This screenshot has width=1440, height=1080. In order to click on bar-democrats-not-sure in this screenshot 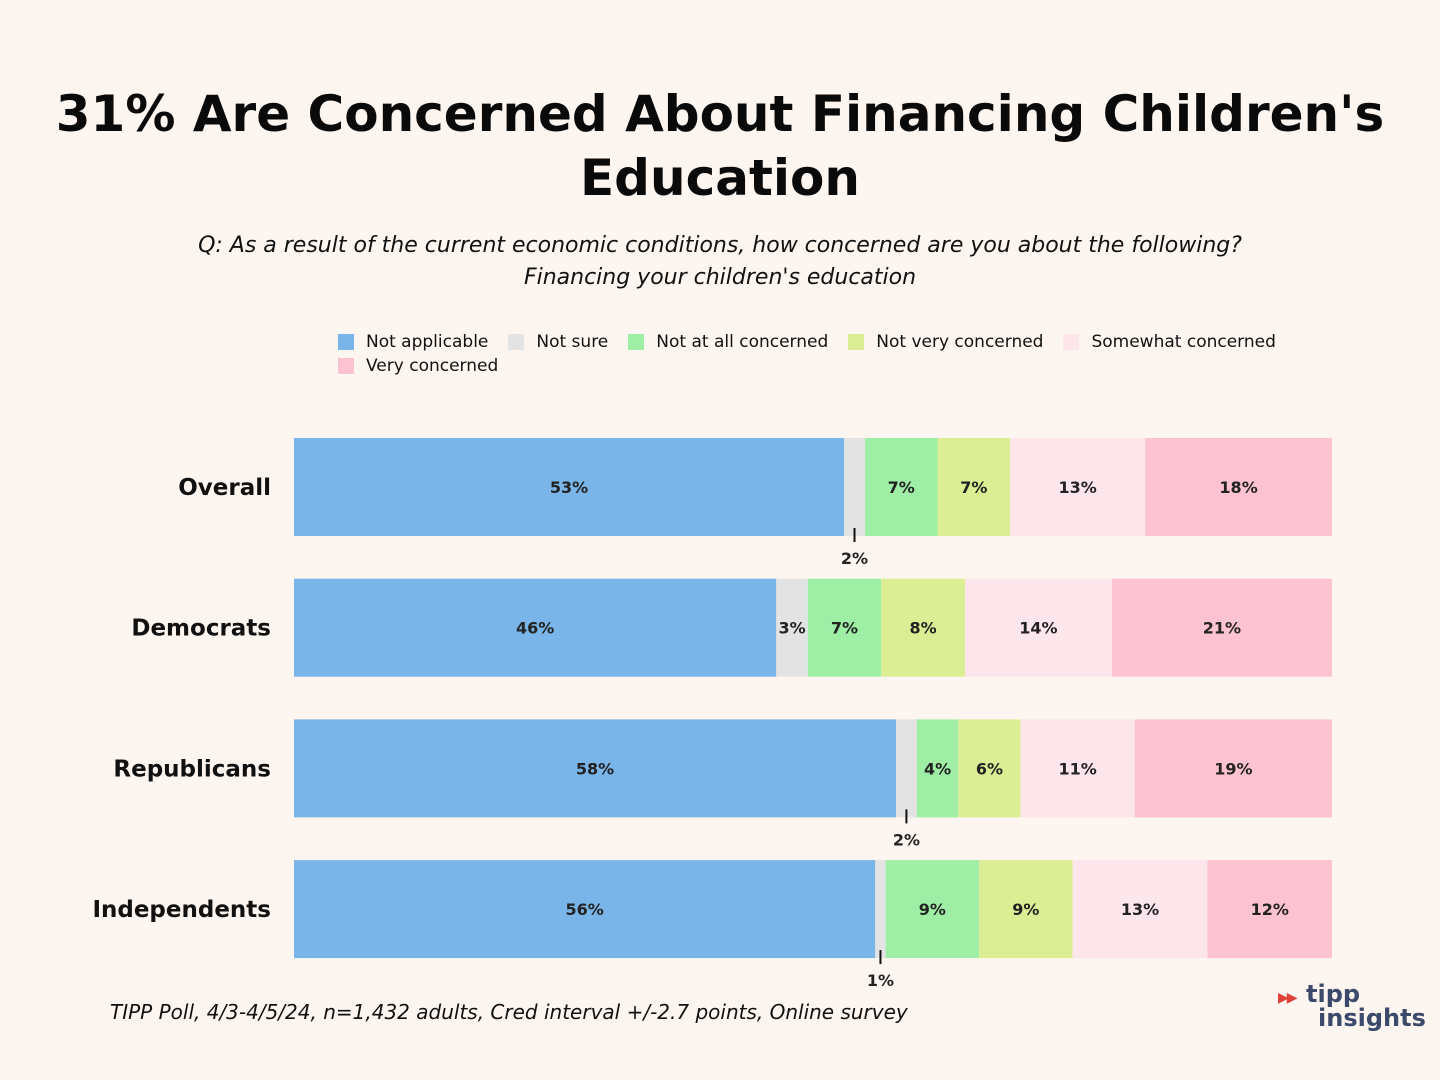, I will do `click(792, 627)`.